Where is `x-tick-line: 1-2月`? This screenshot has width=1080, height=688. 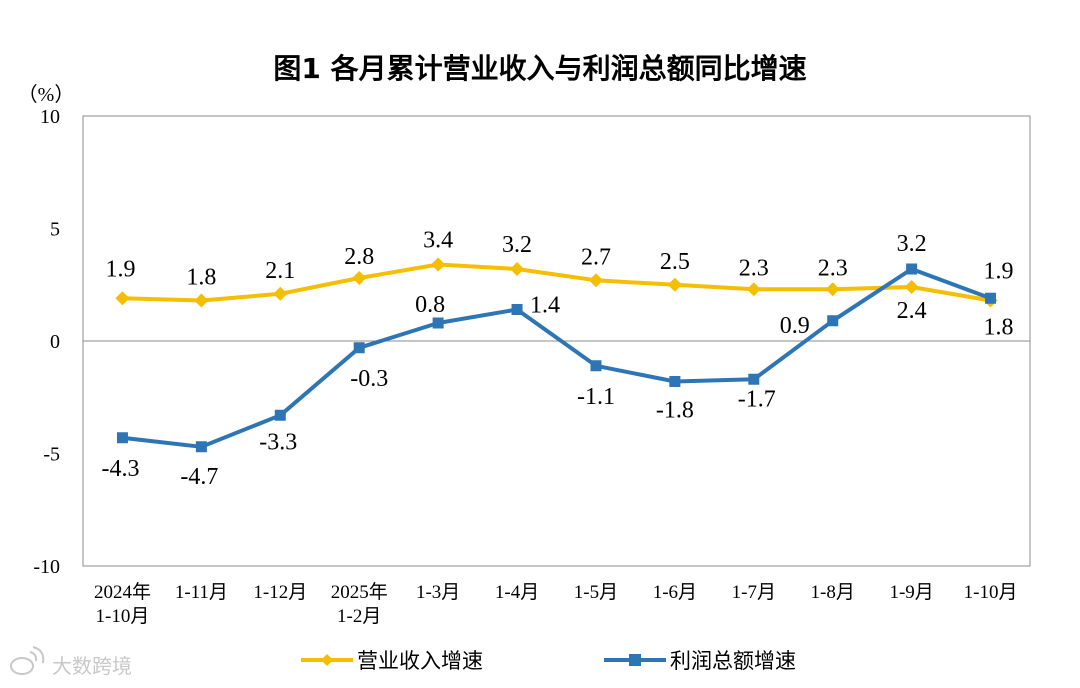
x-tick-line: 1-2月 is located at coordinates (359, 616).